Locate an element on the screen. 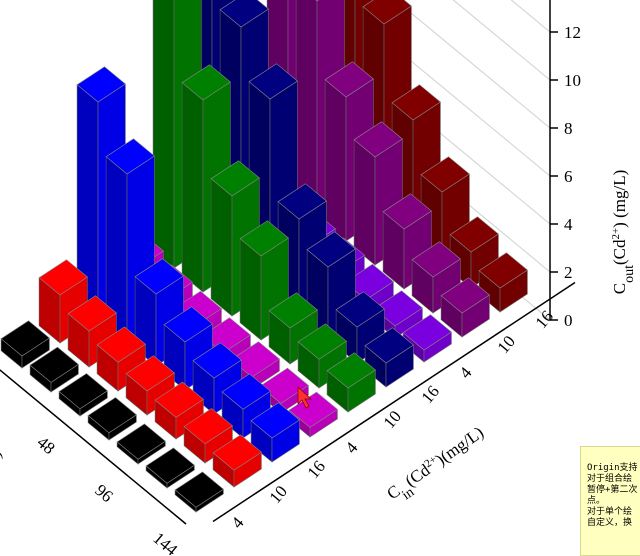  z-title-part: out is located at coordinates (629, 274).